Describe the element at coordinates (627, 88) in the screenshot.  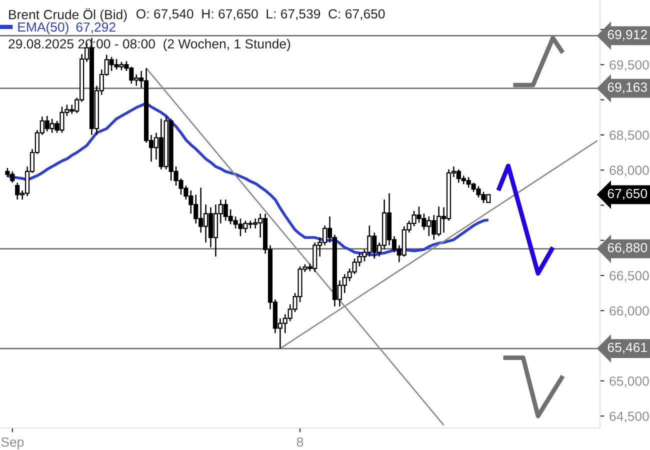
I see `ref-line-label: 69,163` at that location.